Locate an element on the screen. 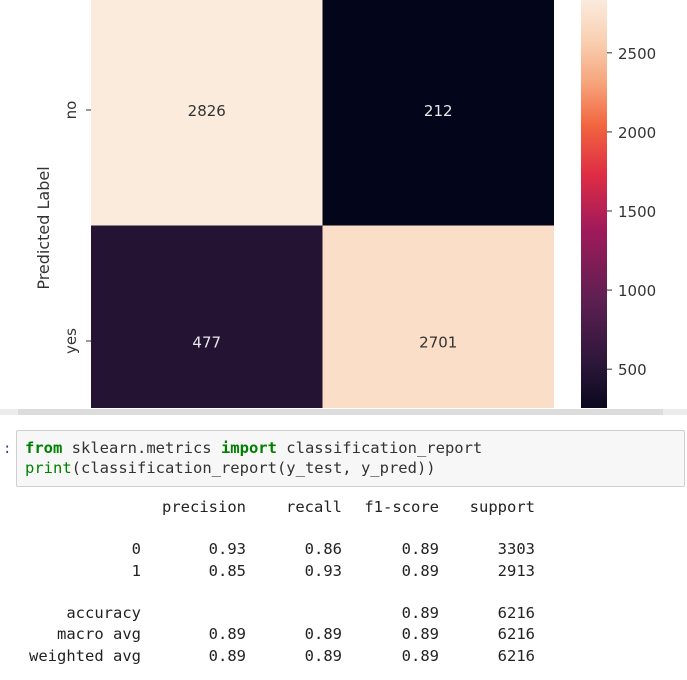 This screenshot has width=687, height=680. colorbar-tick-label: 1000 is located at coordinates (637, 291).